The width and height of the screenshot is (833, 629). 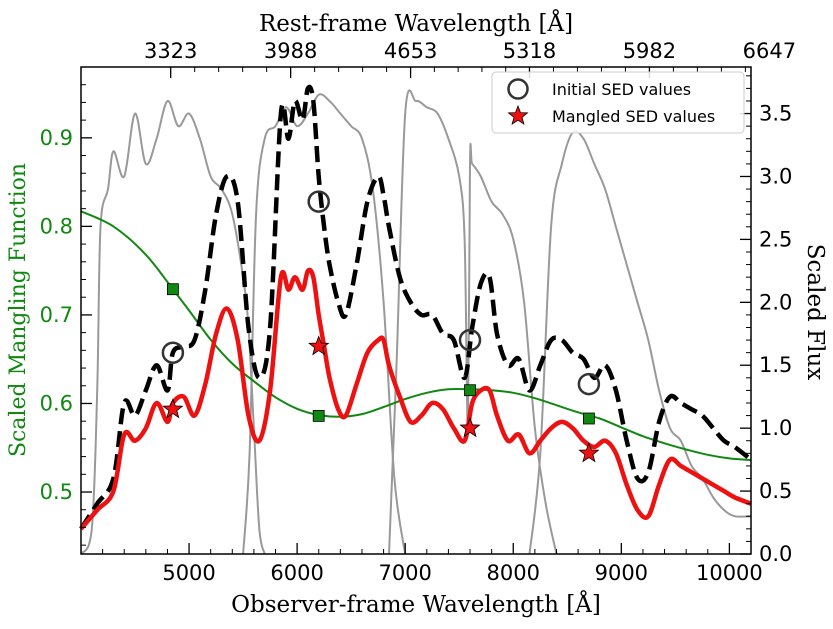 I want to click on left-tick-label: 0.8, so click(x=56, y=226).